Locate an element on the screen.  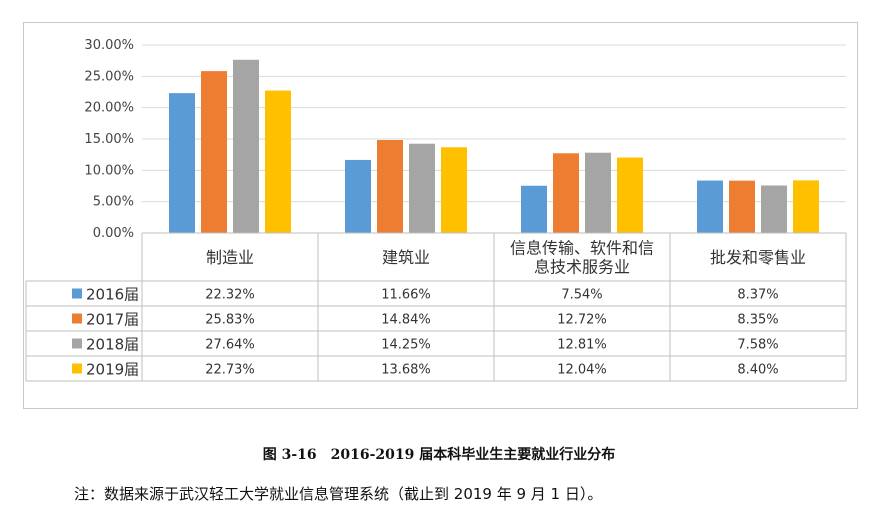
data-label: 11.66% is located at coordinates (406, 295).